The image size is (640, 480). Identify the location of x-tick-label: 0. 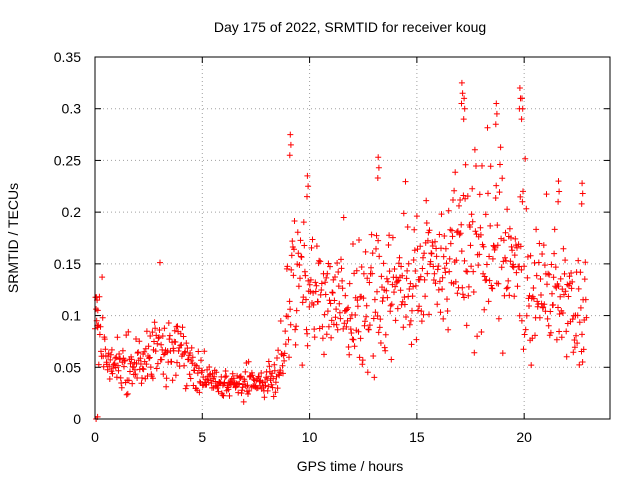
(95, 437).